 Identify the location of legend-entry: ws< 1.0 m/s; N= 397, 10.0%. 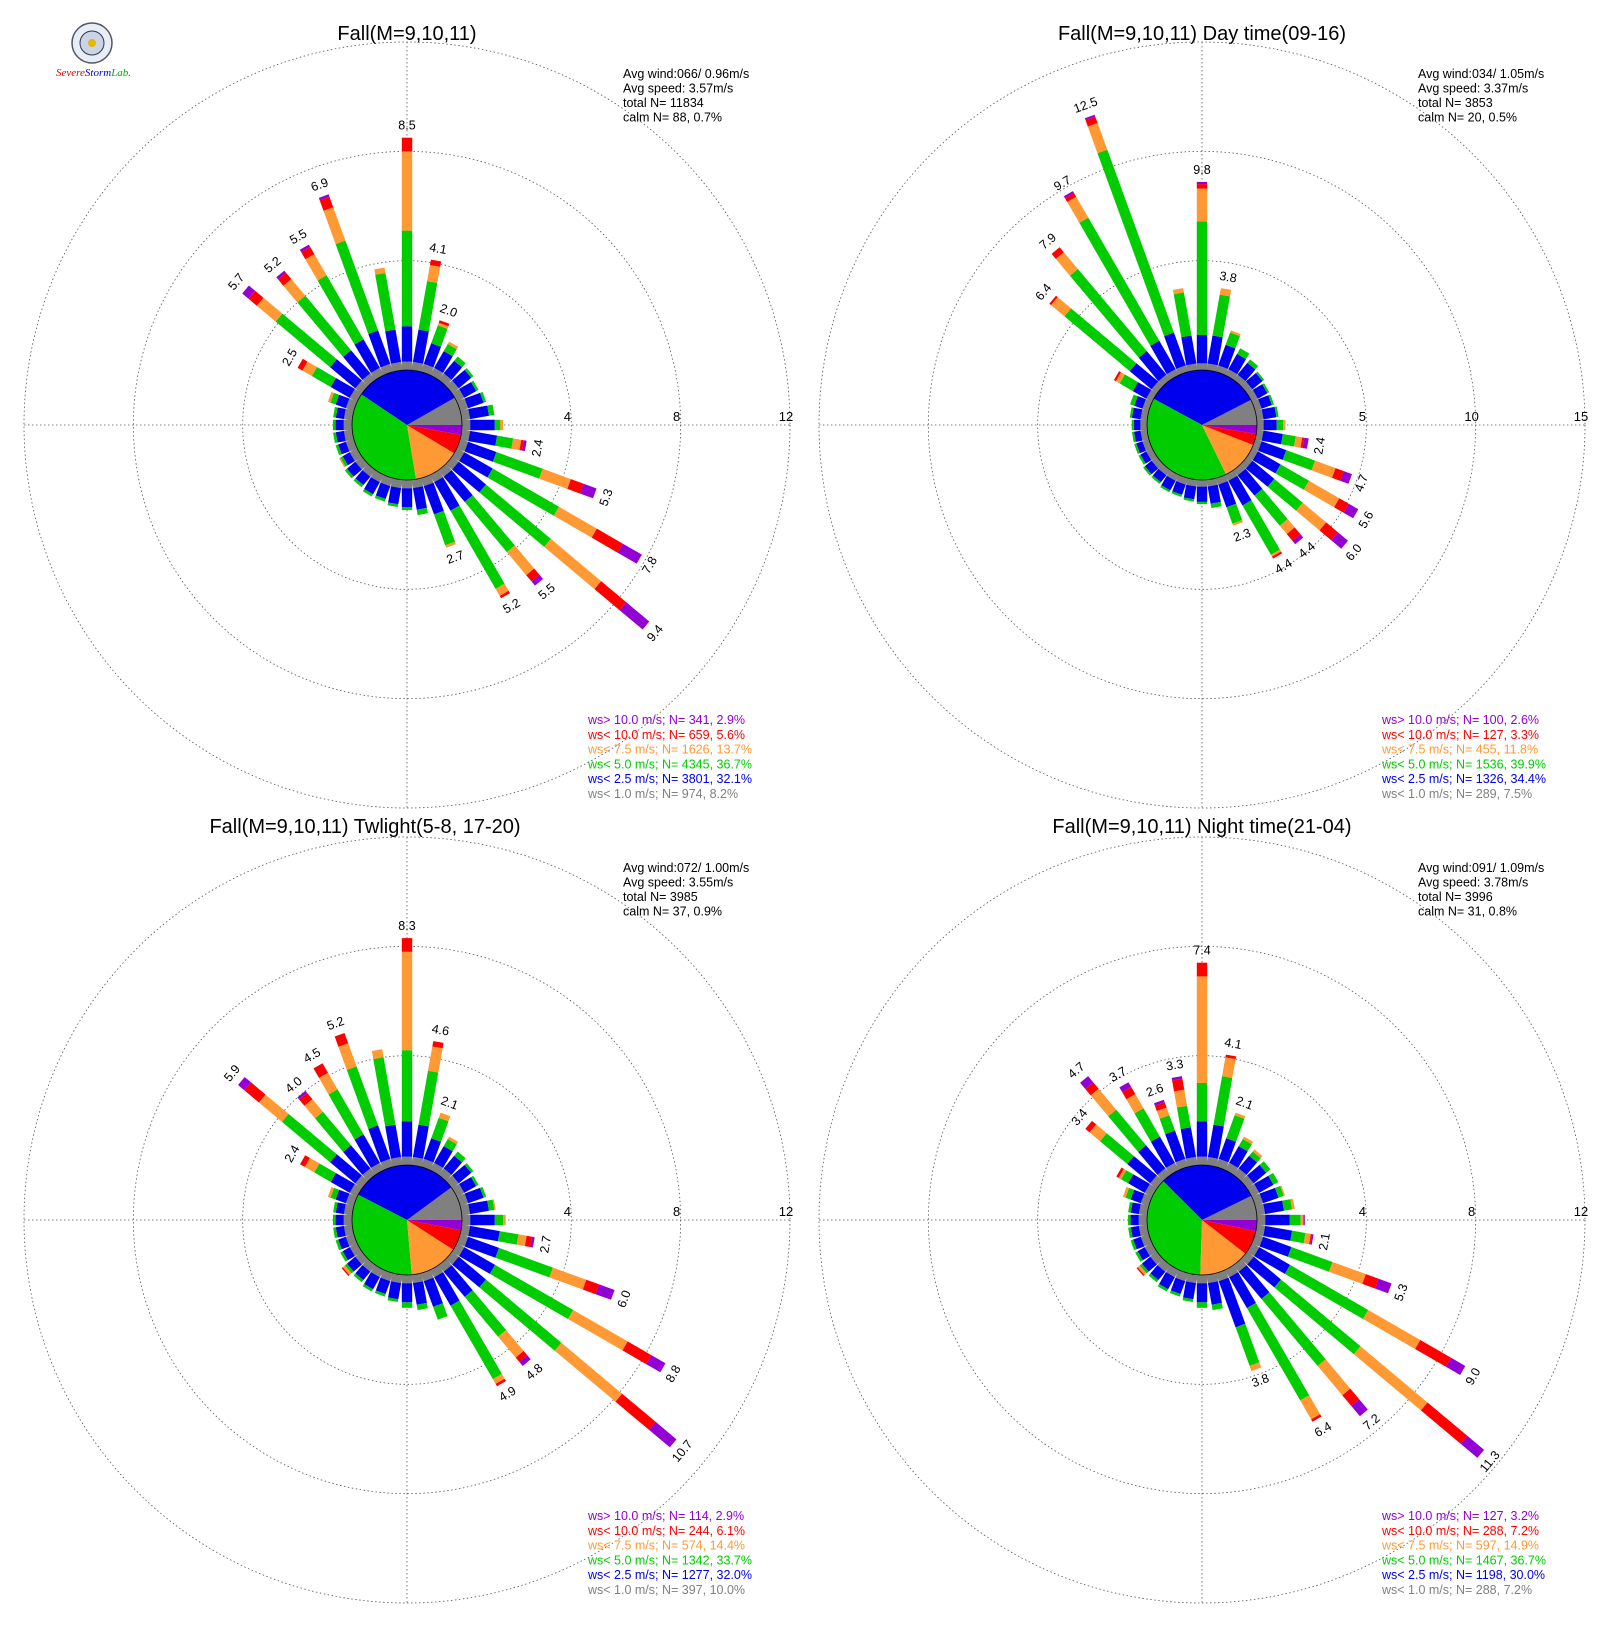
(666, 1590).